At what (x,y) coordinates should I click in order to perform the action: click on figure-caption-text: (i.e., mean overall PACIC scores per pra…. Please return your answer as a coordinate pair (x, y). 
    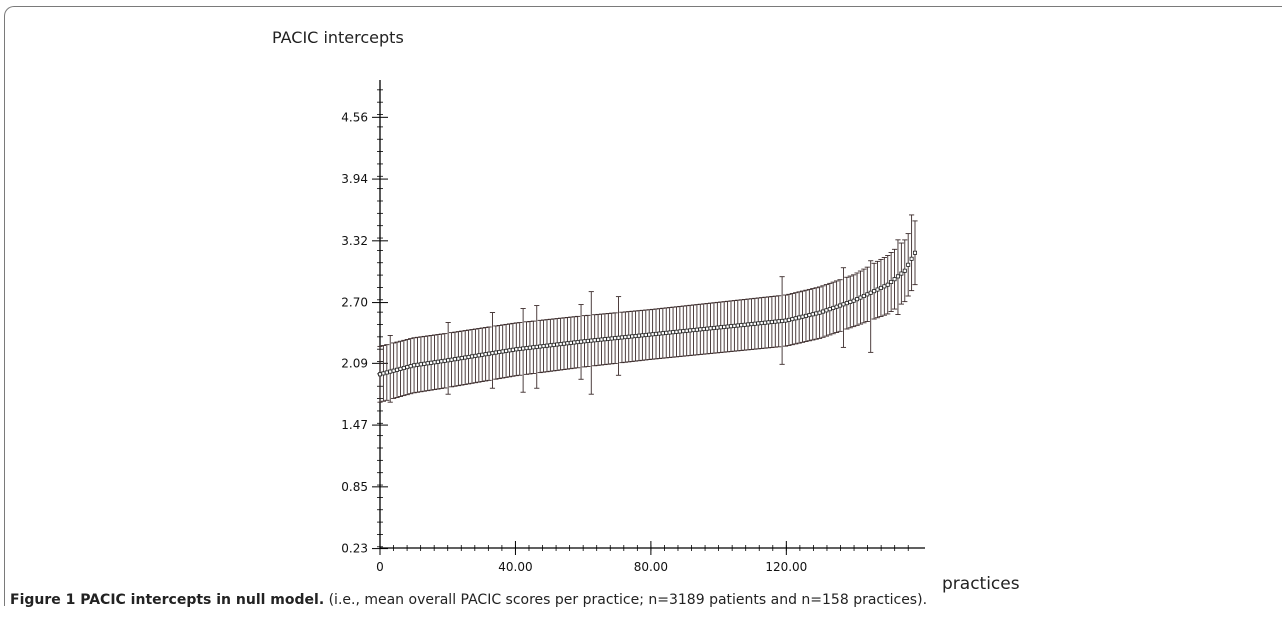
    Looking at the image, I should click on (626, 600).